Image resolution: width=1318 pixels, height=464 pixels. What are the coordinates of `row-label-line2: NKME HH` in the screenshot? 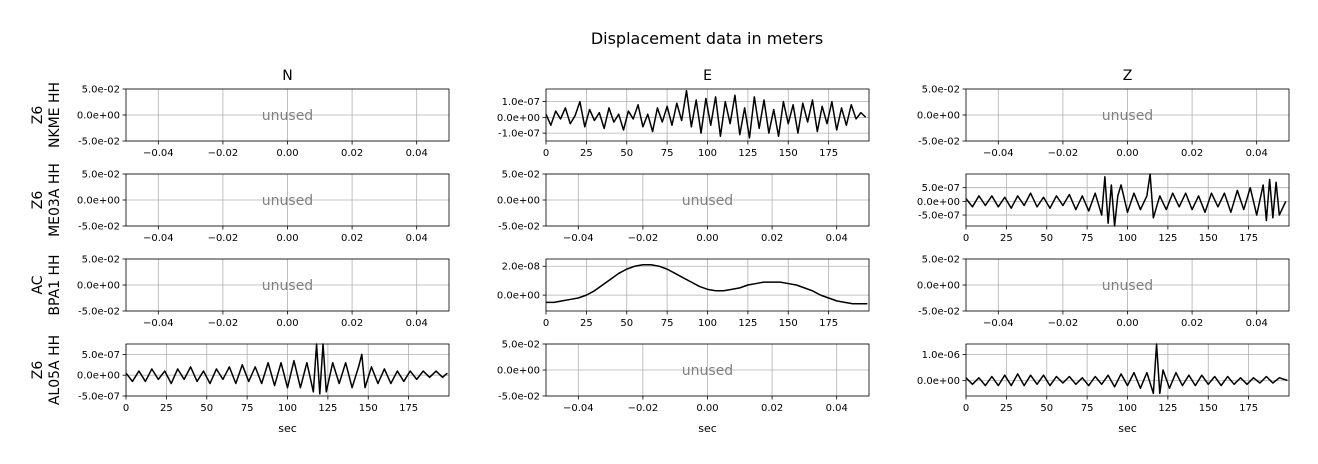 It's located at (55, 115).